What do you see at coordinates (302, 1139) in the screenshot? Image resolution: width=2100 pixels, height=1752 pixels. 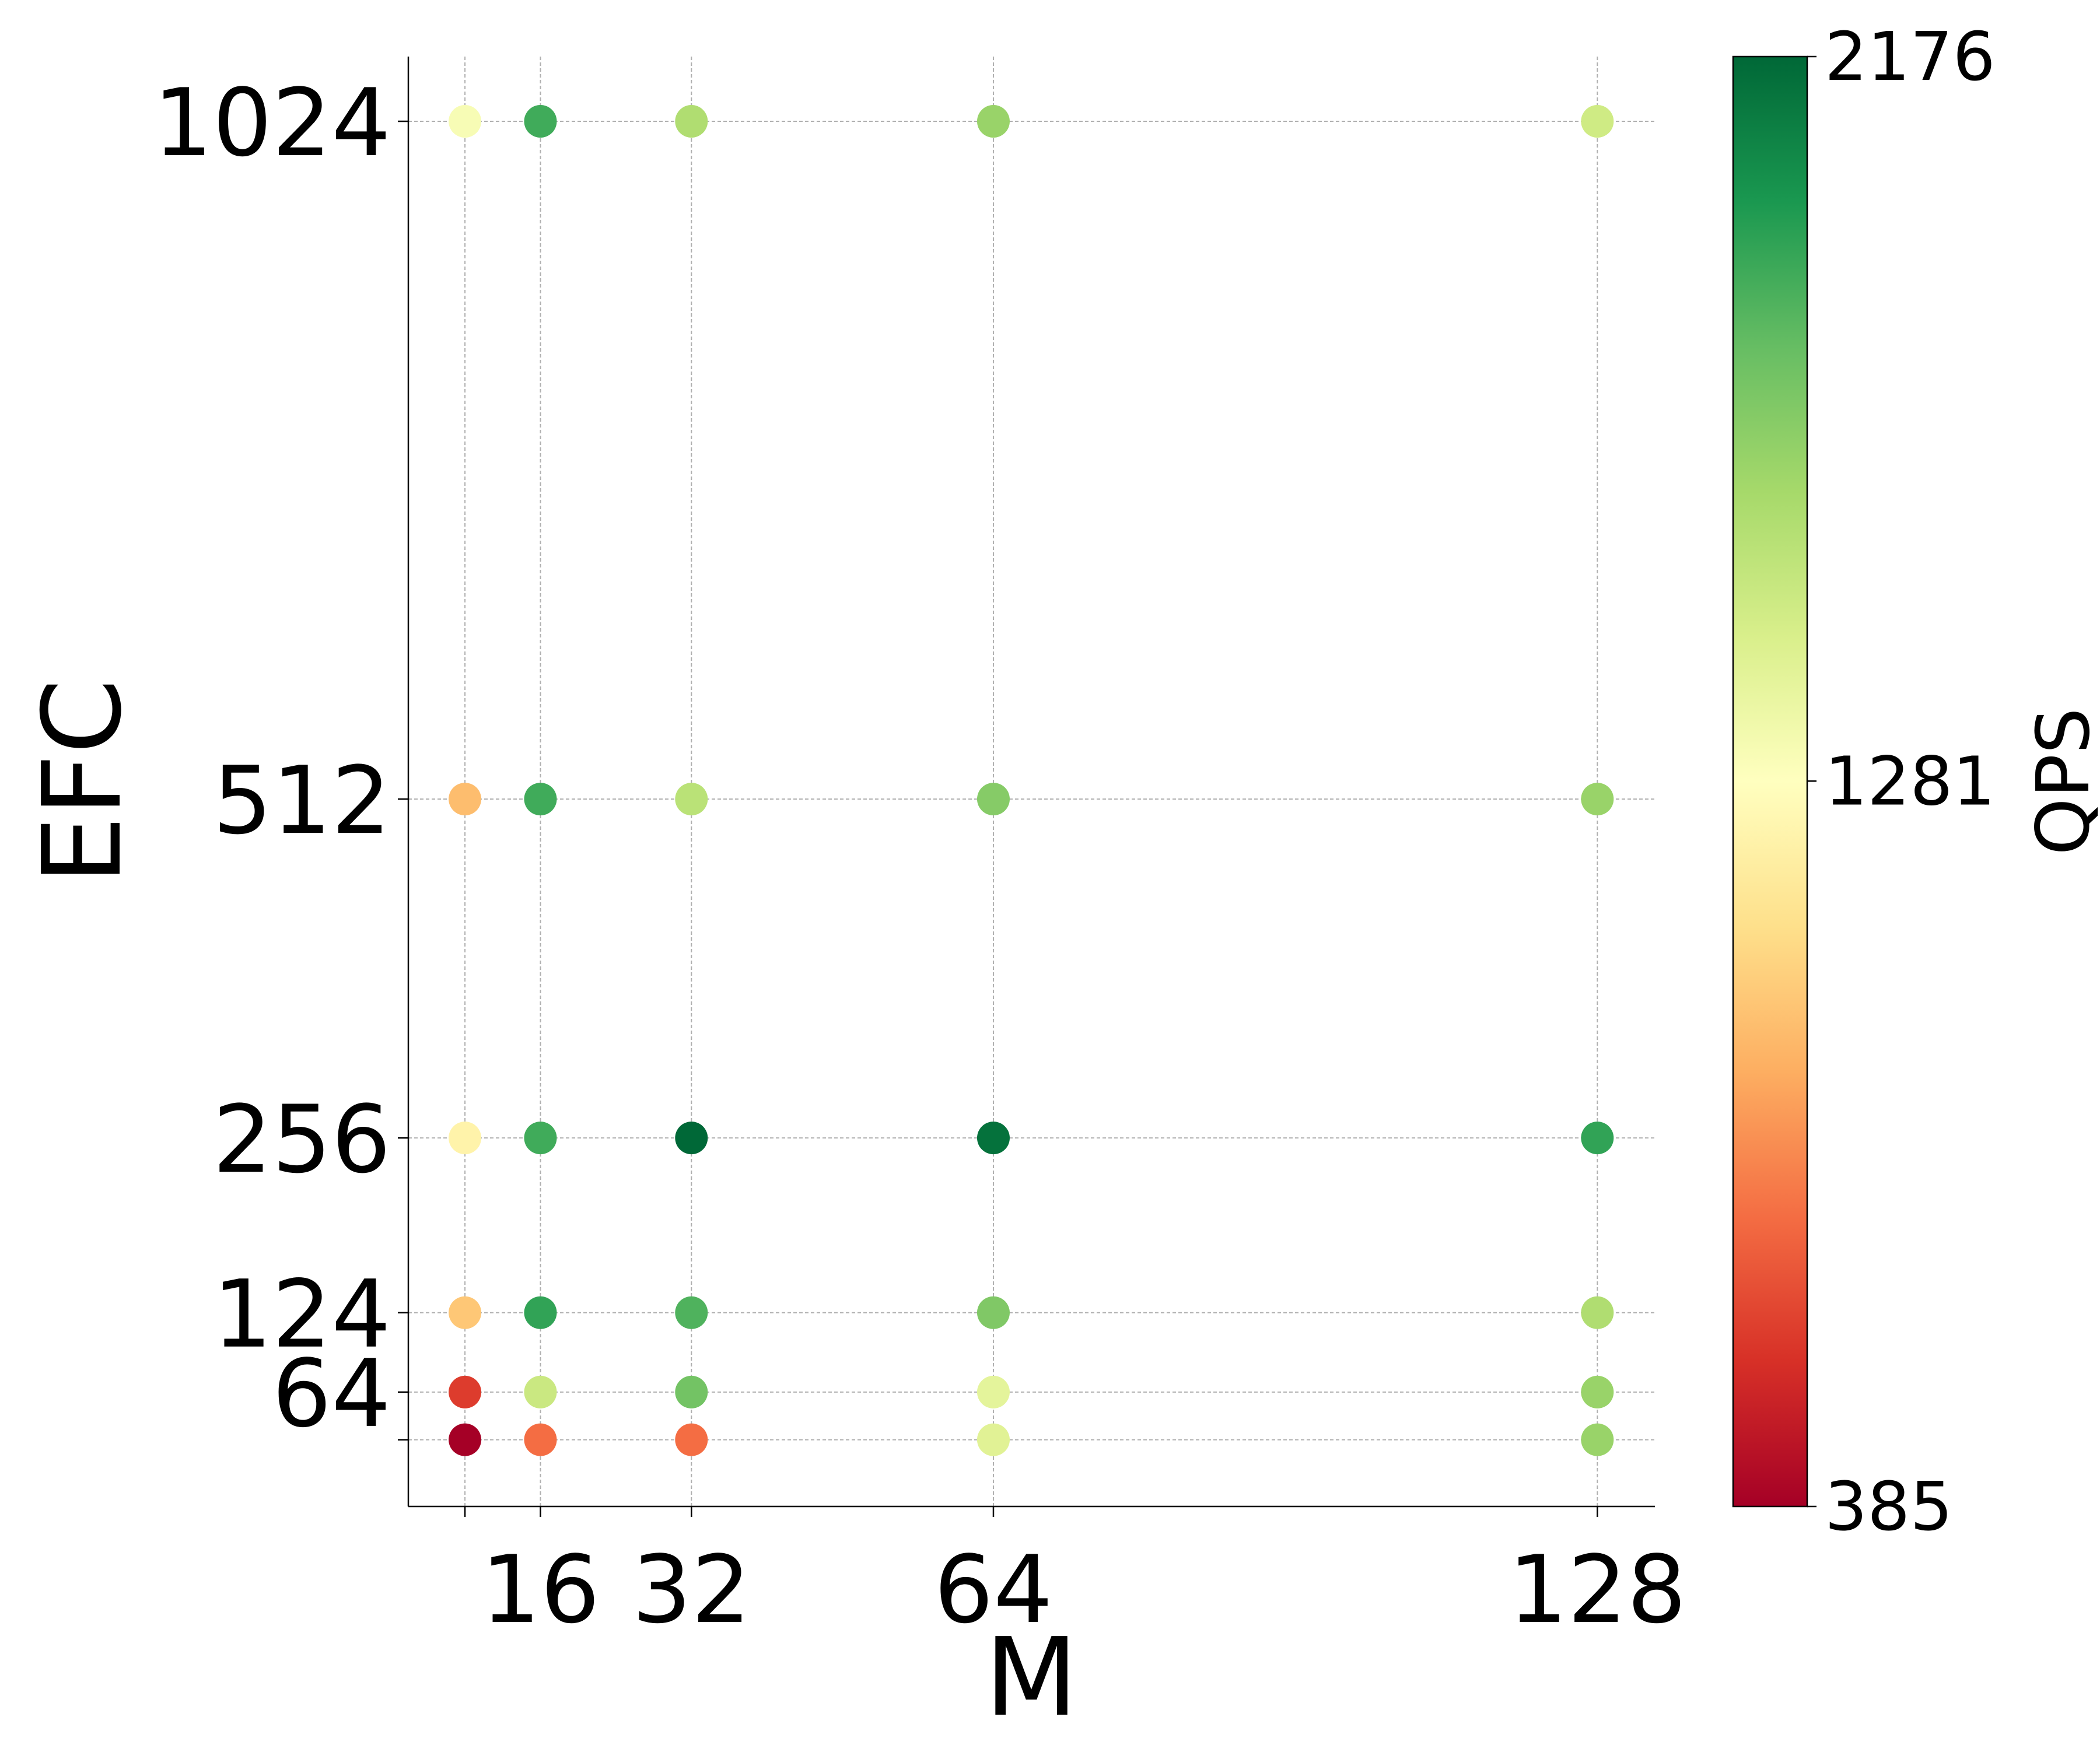 I see `y-tick-label: 256` at bounding box center [302, 1139].